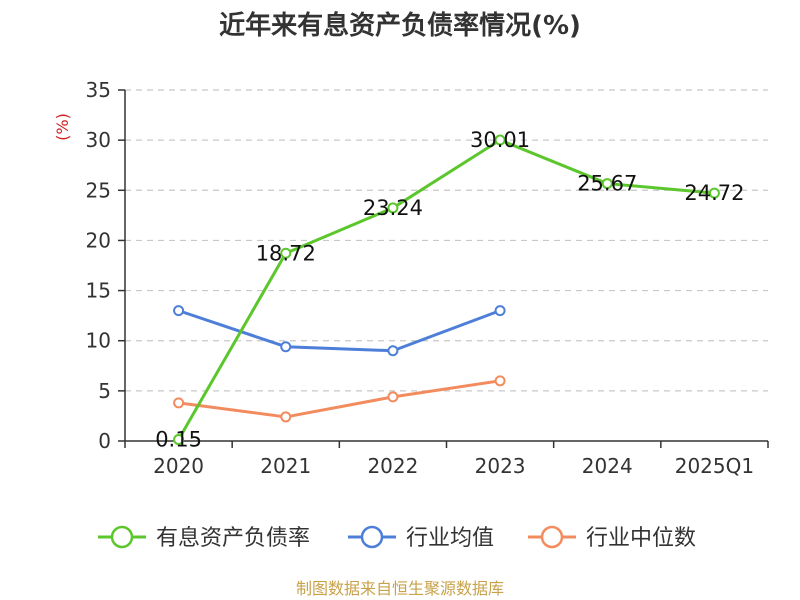 Image resolution: width=800 pixels, height=600 pixels. What do you see at coordinates (607, 466) in the screenshot?
I see `x-tick-label: 2024` at bounding box center [607, 466].